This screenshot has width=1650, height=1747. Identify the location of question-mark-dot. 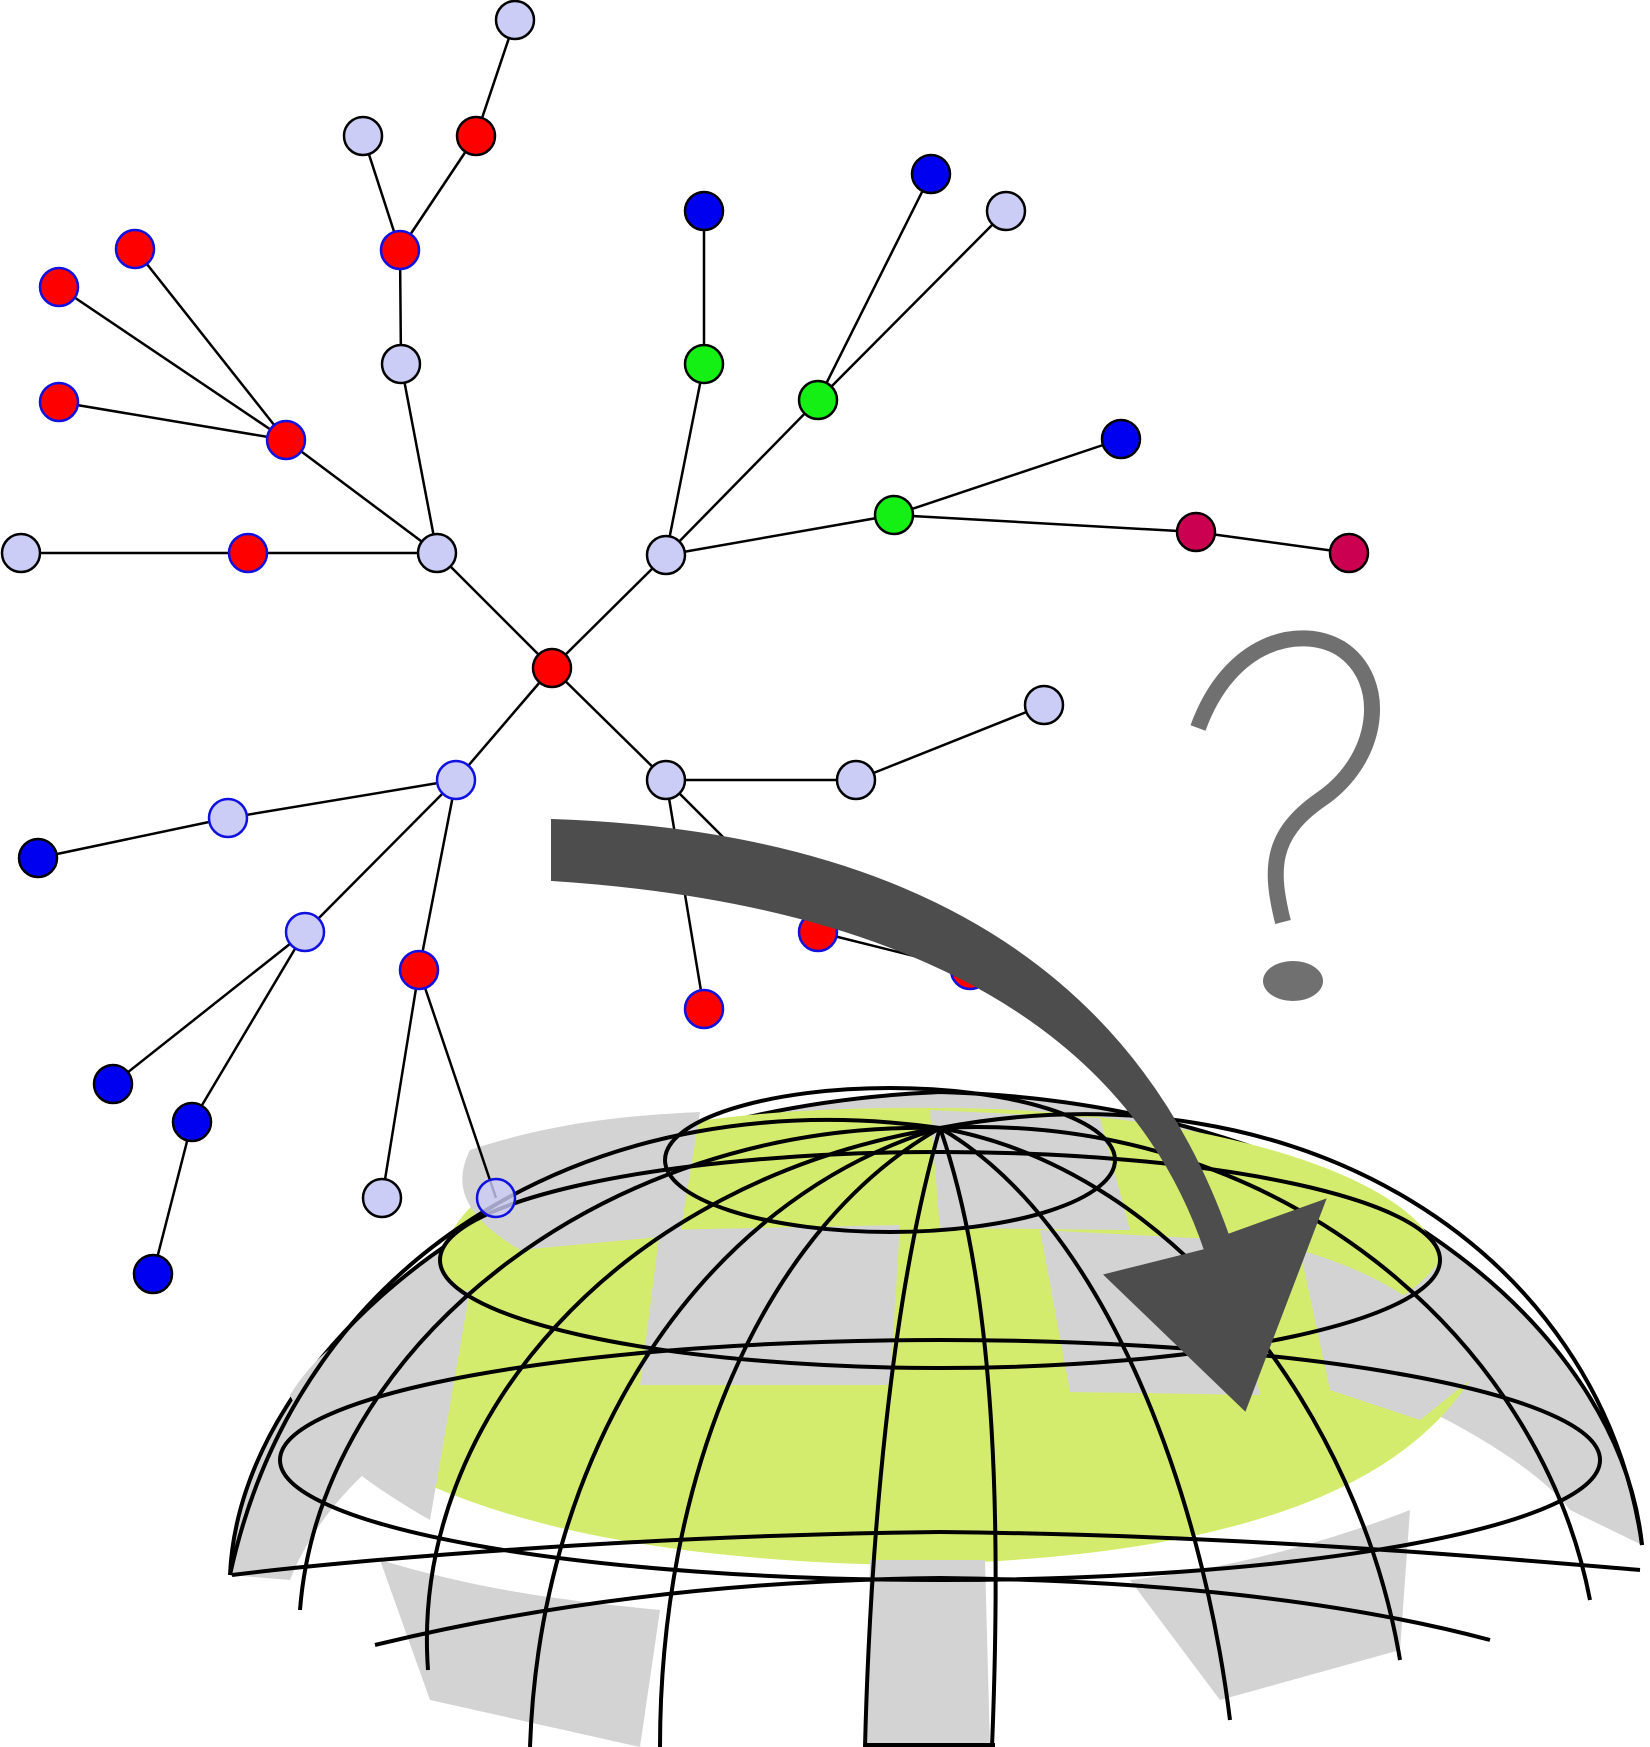
(1293, 981).